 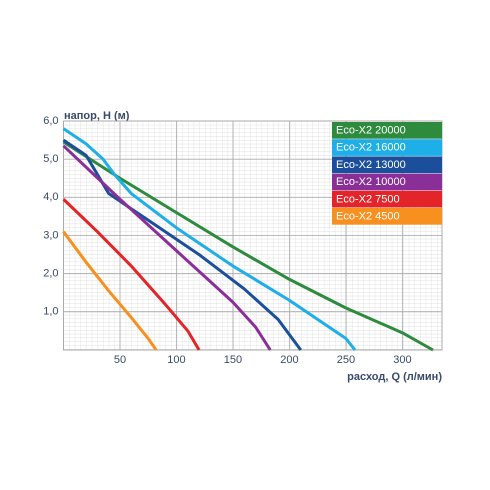 What do you see at coordinates (50, 274) in the screenshot?
I see `y-tick-label: 2,0` at bounding box center [50, 274].